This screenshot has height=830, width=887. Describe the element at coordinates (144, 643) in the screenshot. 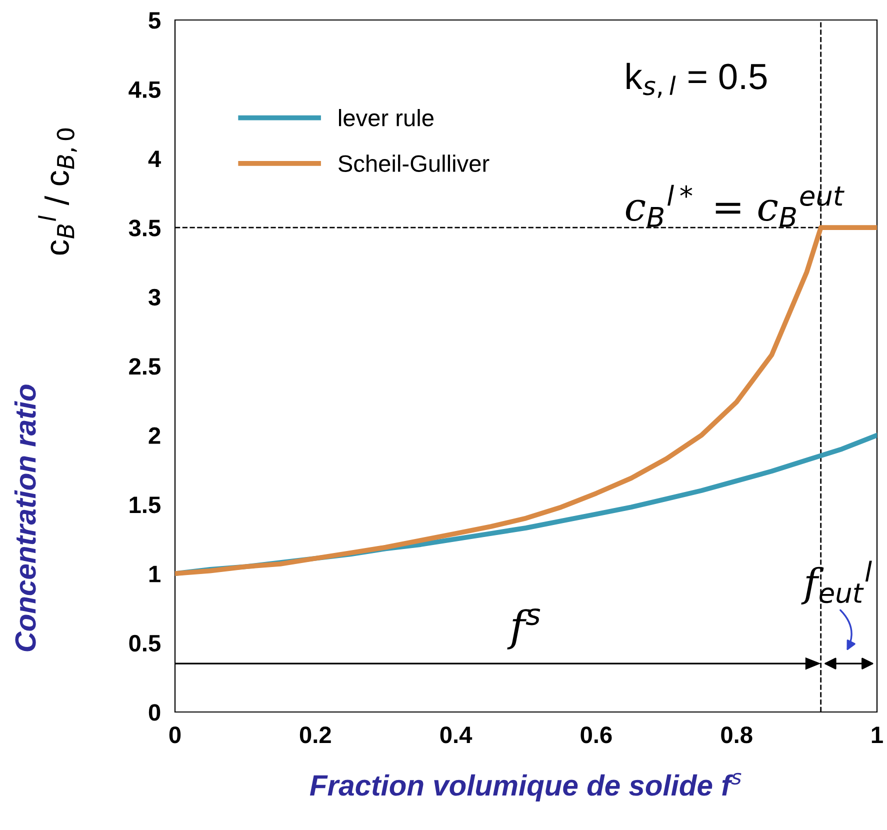

I see `y-tick-label: 0.5` at that location.